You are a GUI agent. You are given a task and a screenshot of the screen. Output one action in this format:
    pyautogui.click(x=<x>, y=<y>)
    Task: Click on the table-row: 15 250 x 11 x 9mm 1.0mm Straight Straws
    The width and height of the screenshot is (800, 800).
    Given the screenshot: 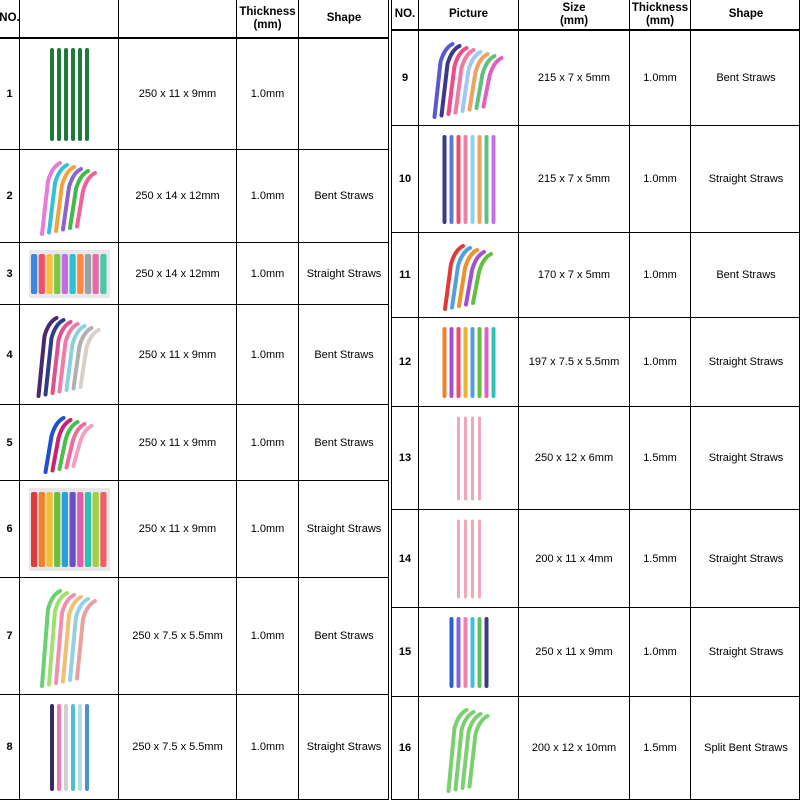 What is the action you would take?
    pyautogui.click(x=595, y=652)
    